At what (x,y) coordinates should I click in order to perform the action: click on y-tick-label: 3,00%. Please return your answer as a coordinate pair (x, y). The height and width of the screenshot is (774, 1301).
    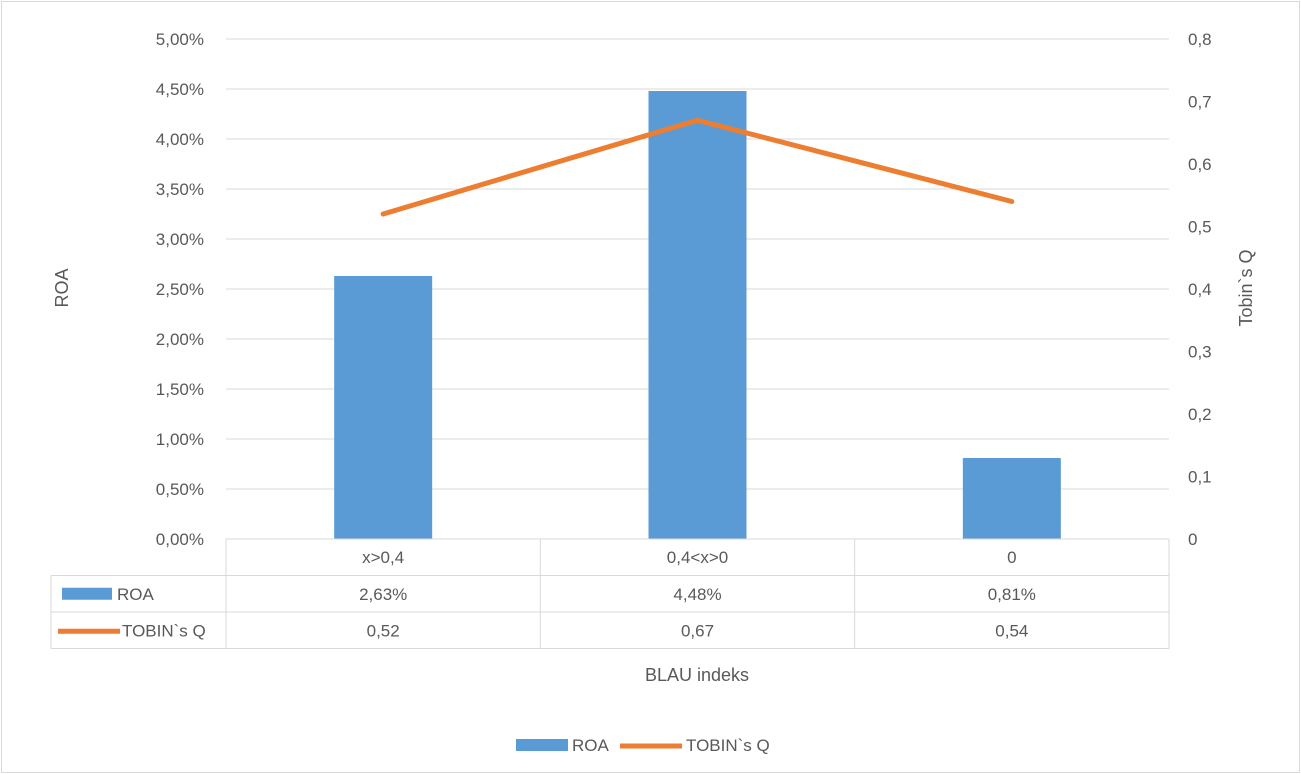
    Looking at the image, I should click on (180, 239).